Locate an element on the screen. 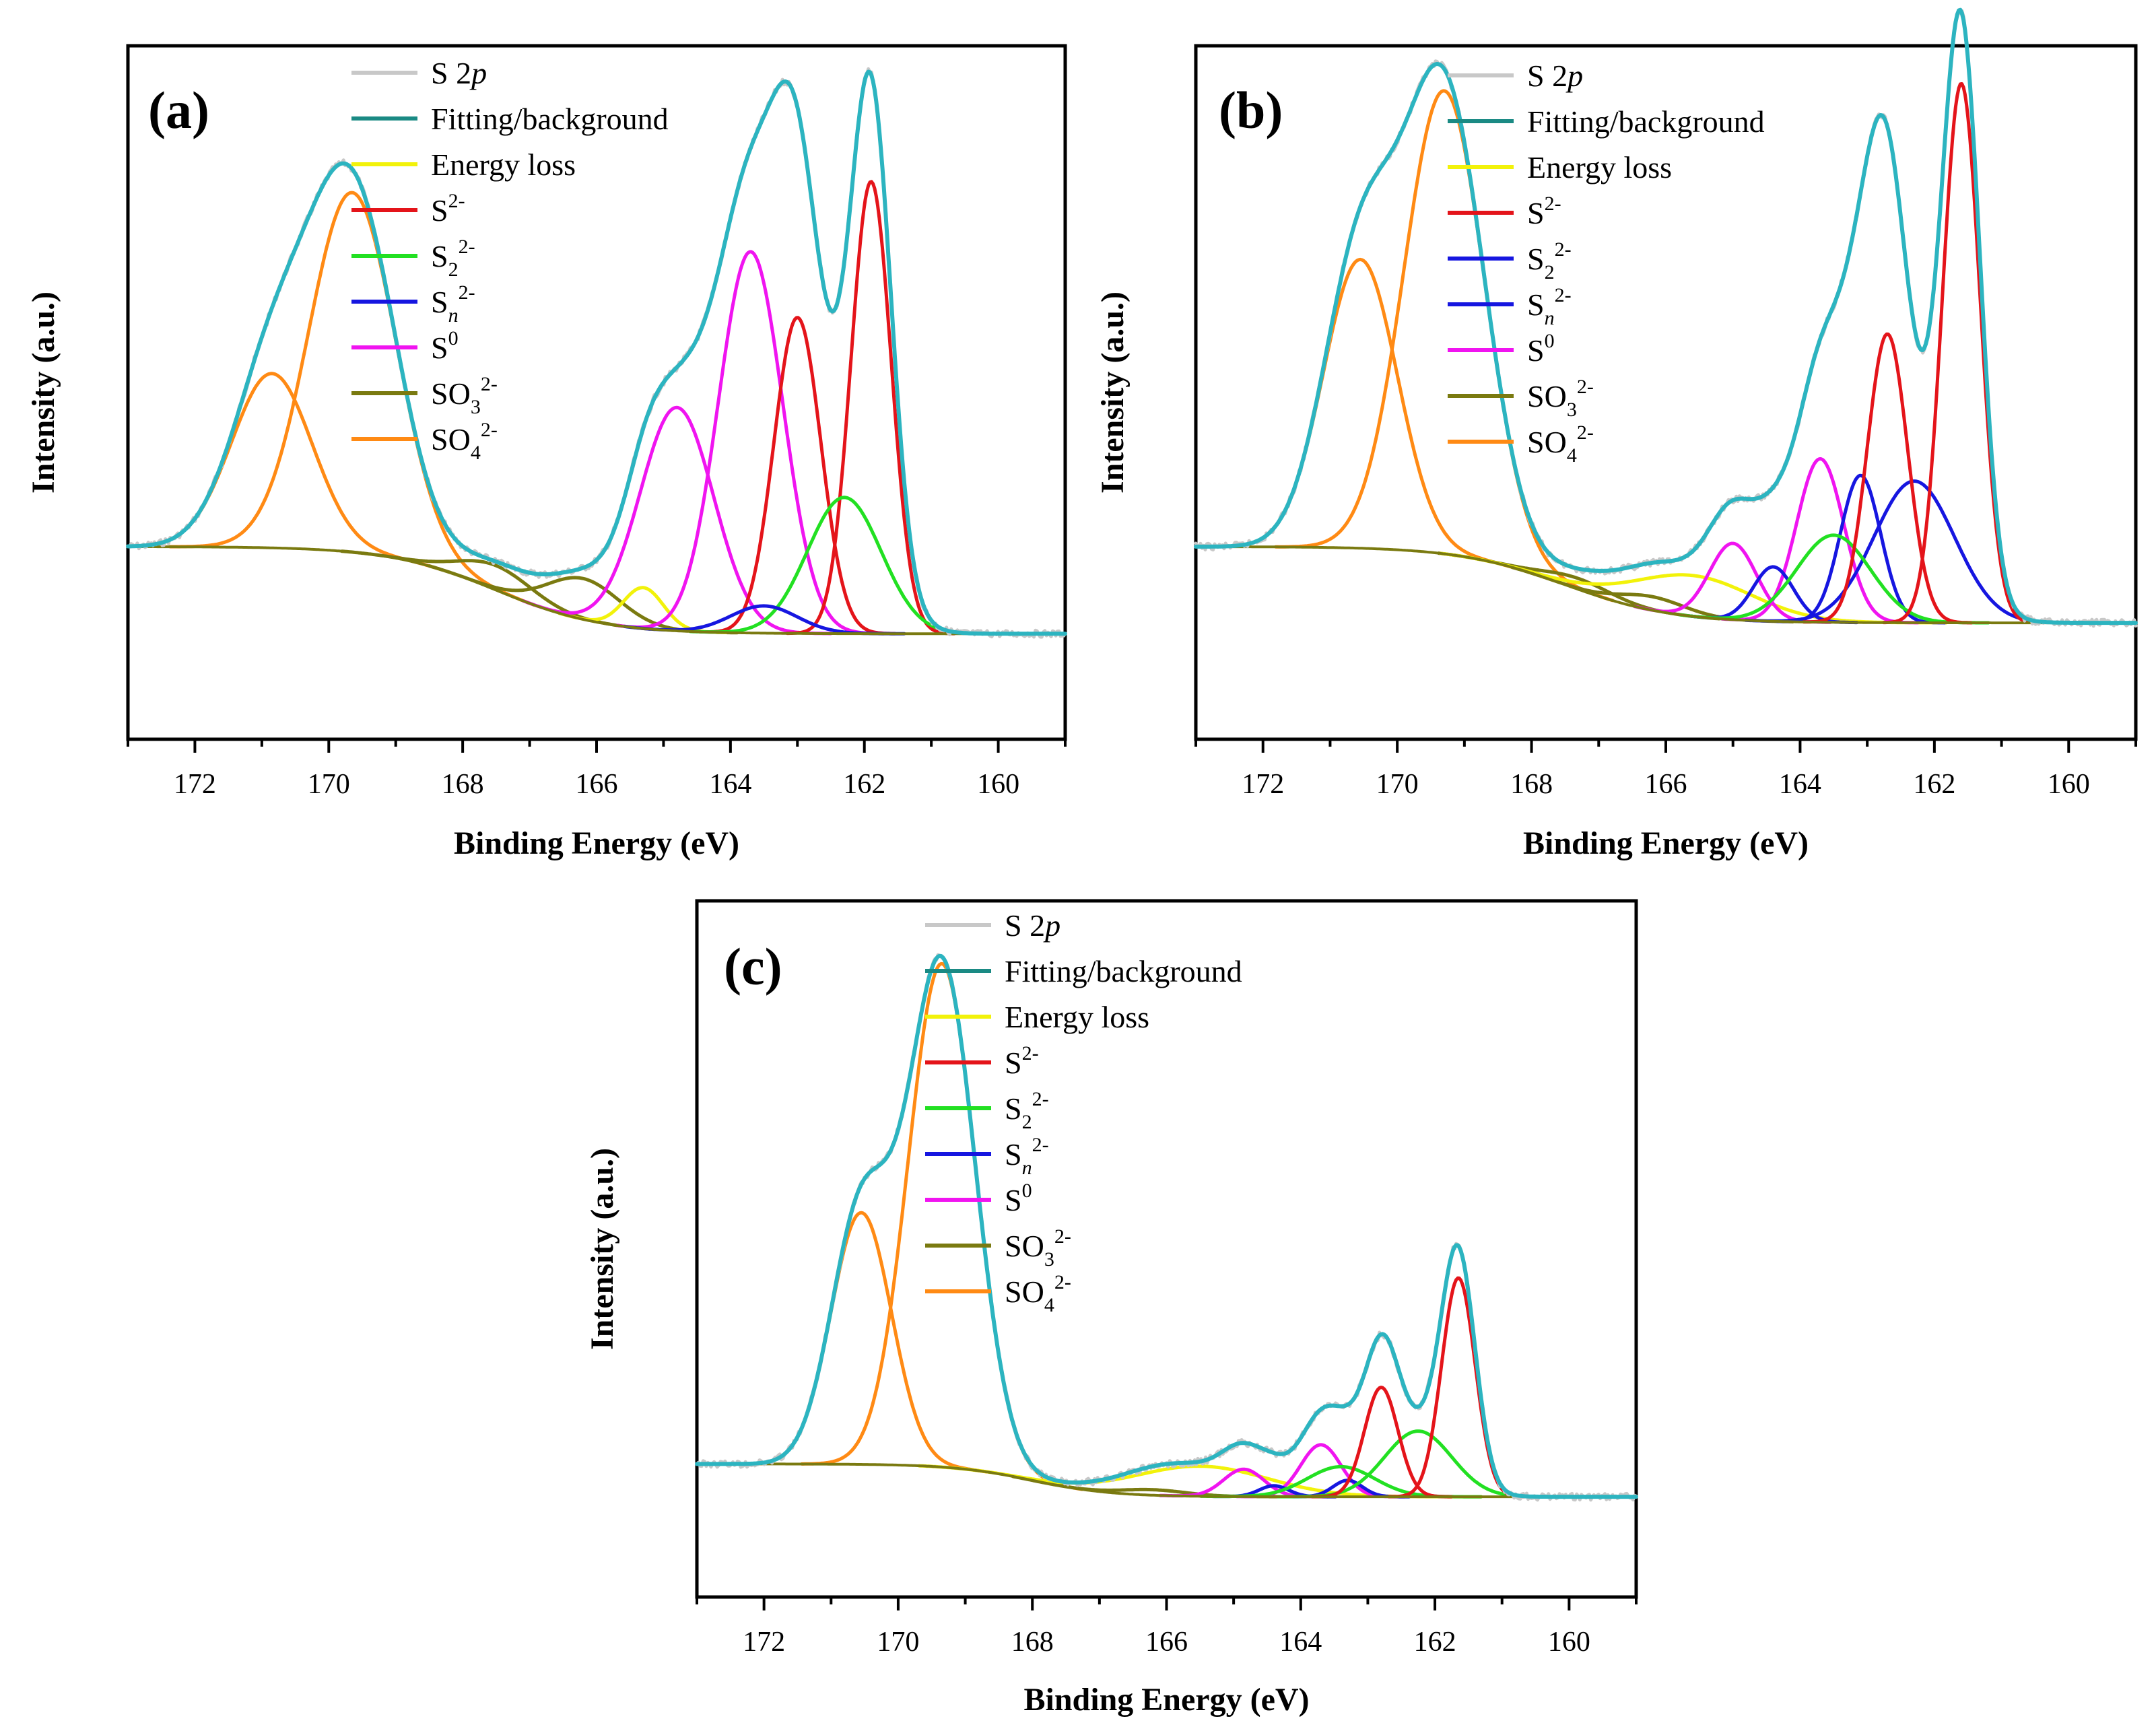  component-peak-S2_2- is located at coordinates (1834, 579).